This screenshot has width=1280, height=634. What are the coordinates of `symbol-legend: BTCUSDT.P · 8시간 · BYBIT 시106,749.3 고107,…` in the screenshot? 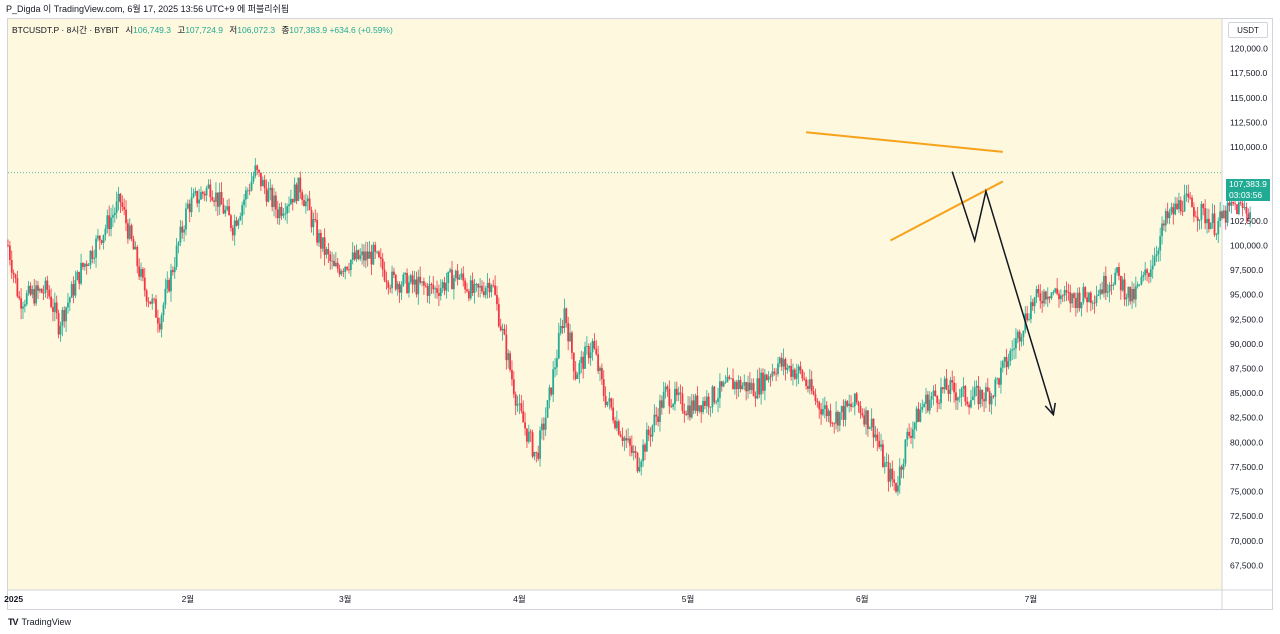 It's located at (202, 30).